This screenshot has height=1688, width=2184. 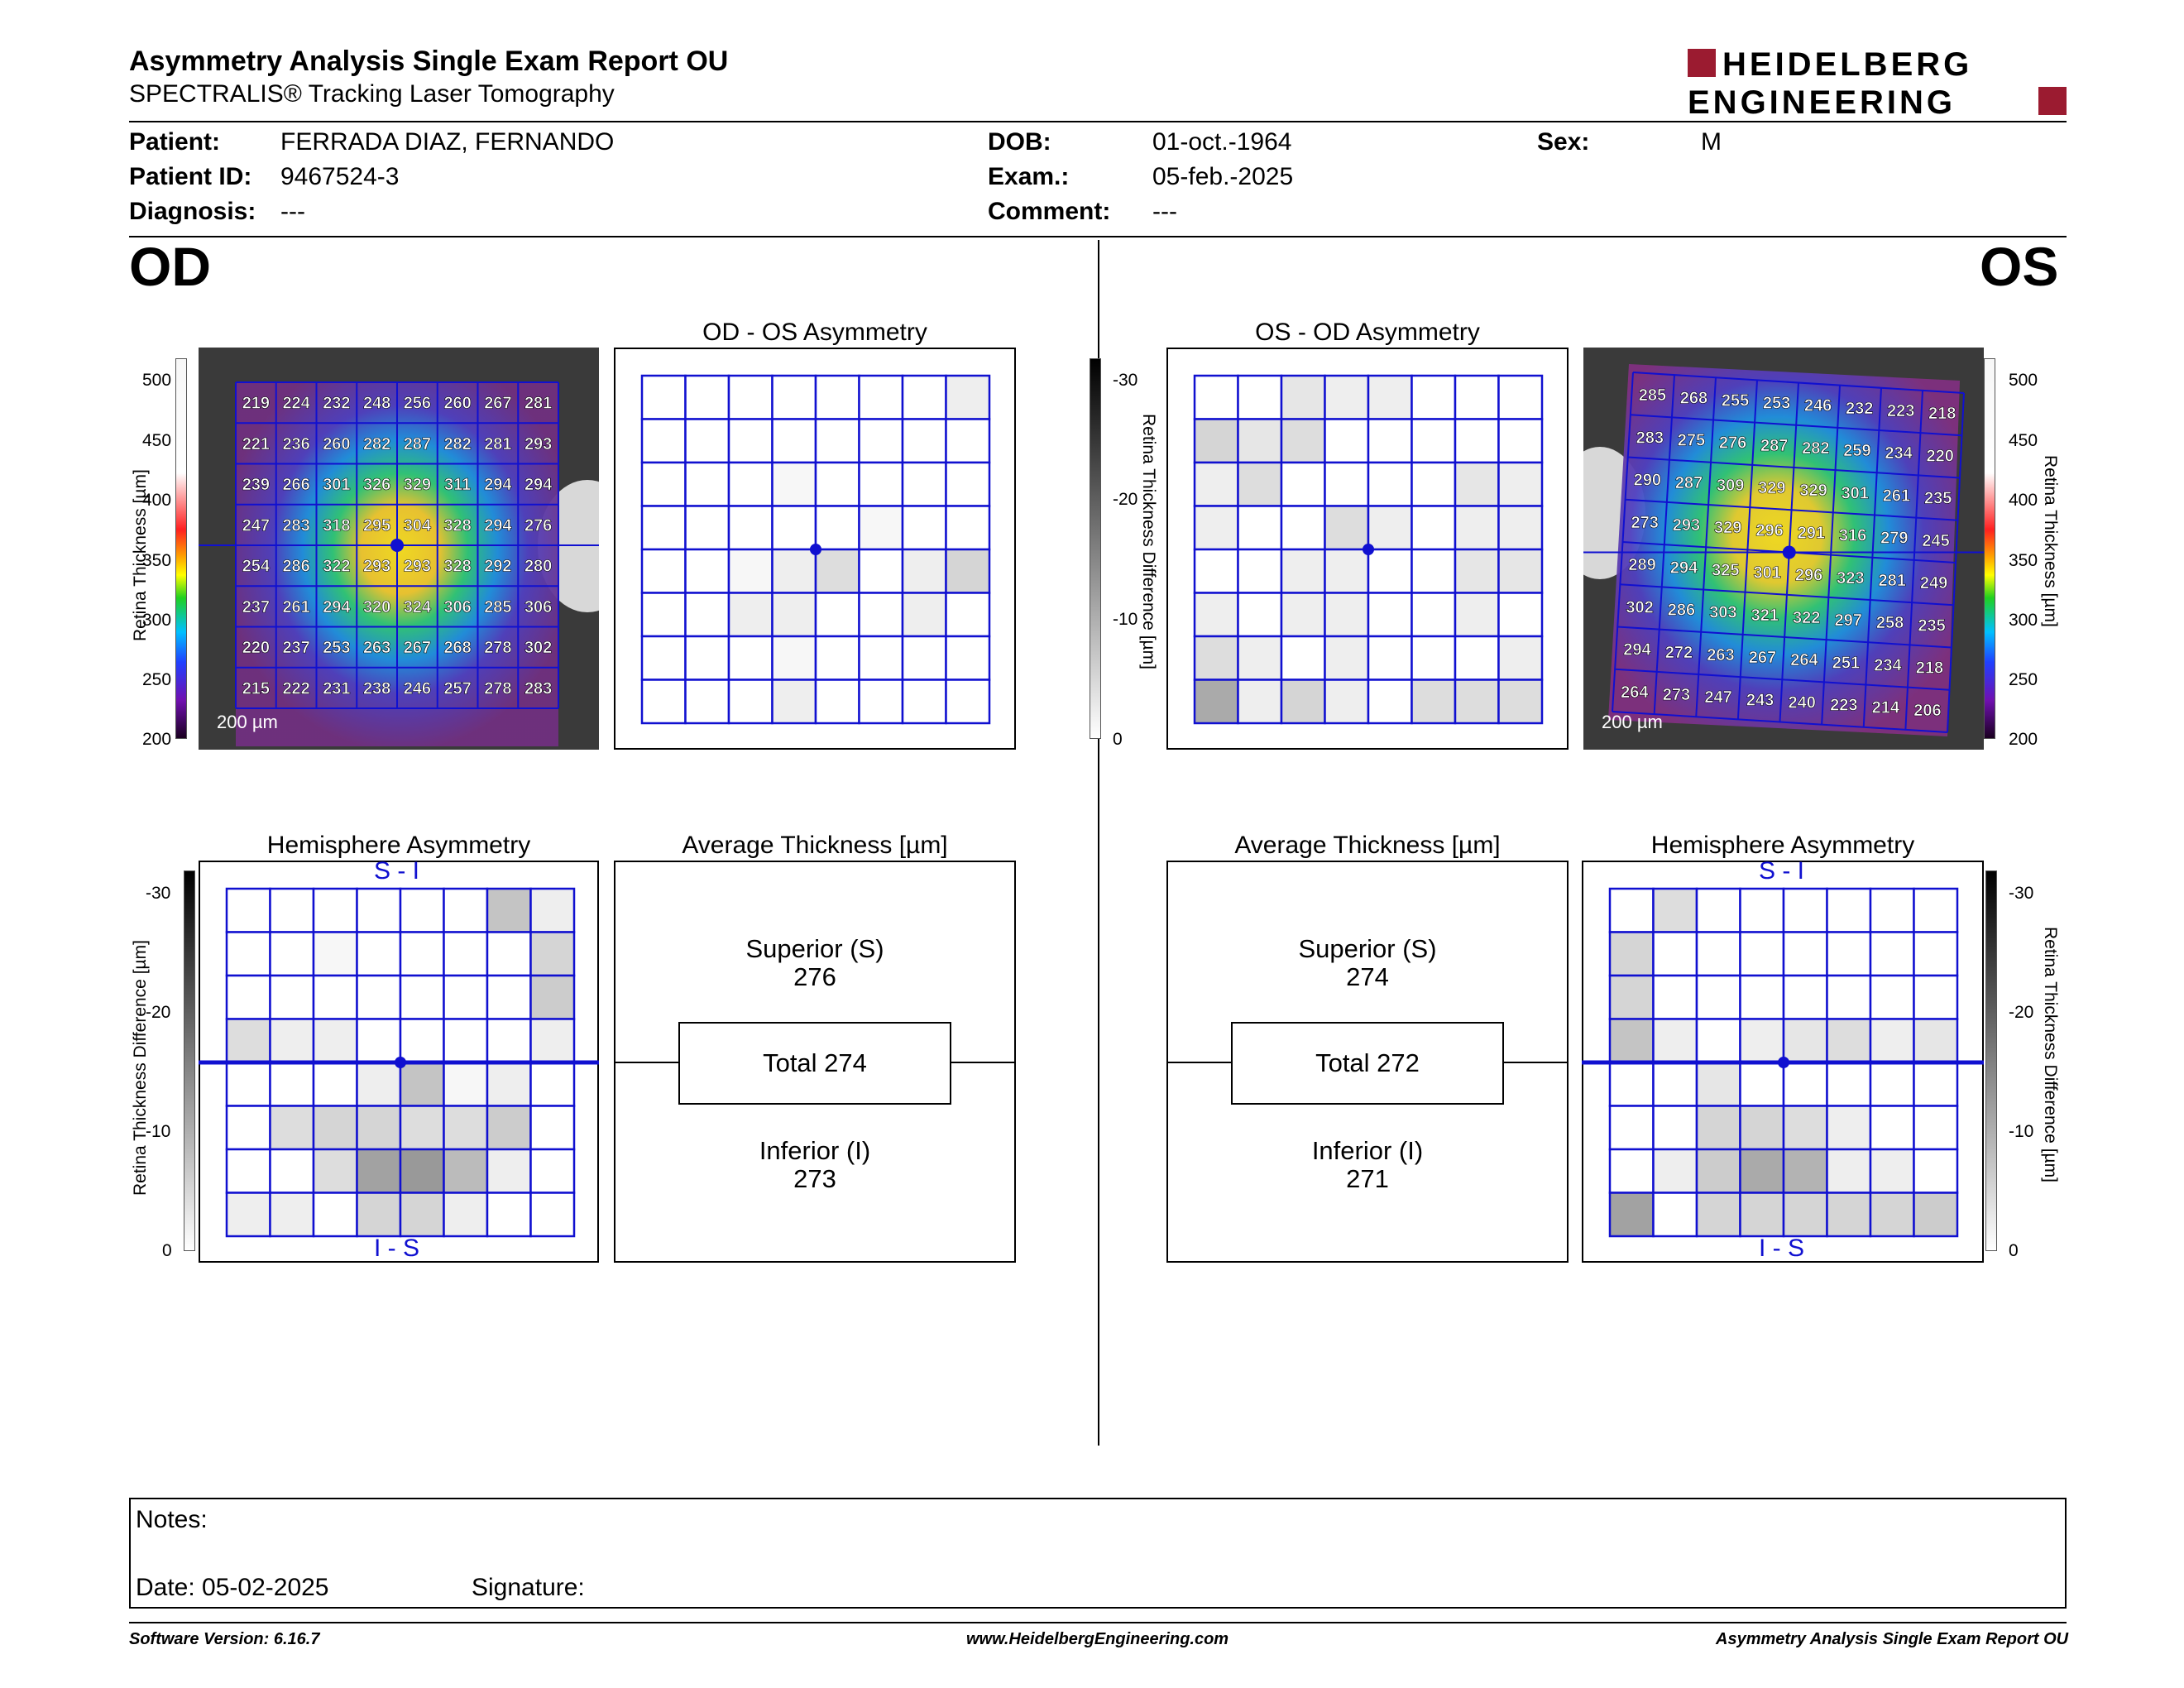 I want to click on logo-text-line1: HEIDELBERG, so click(x=1847, y=64).